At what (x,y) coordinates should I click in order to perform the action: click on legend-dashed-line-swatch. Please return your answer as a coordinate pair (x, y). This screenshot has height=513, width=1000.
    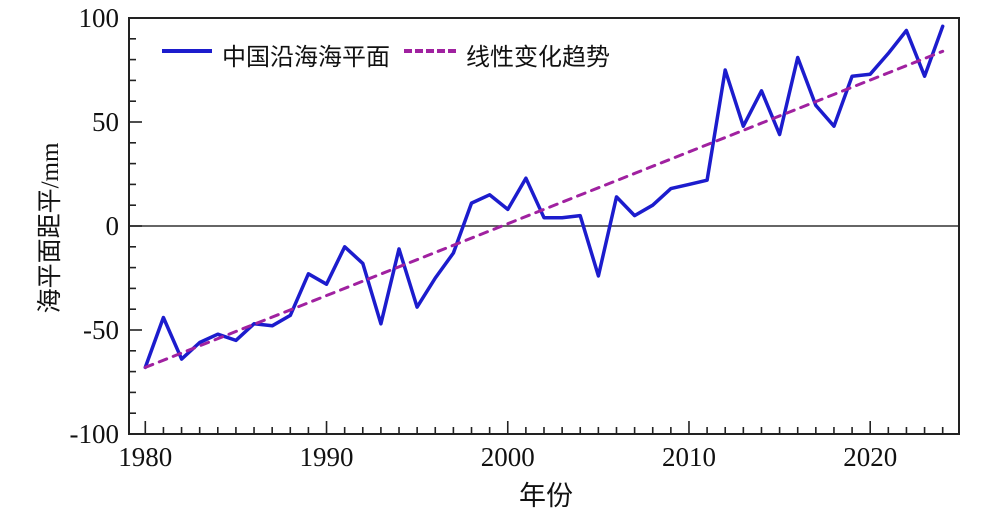
    Looking at the image, I should click on (430, 51).